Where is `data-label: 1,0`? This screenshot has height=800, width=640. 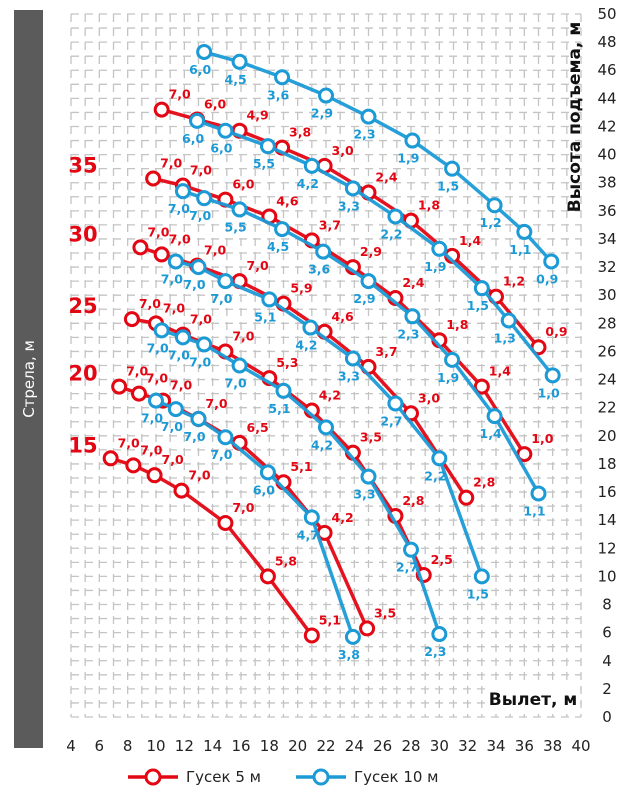 data-label: 1,0 is located at coordinates (542, 438).